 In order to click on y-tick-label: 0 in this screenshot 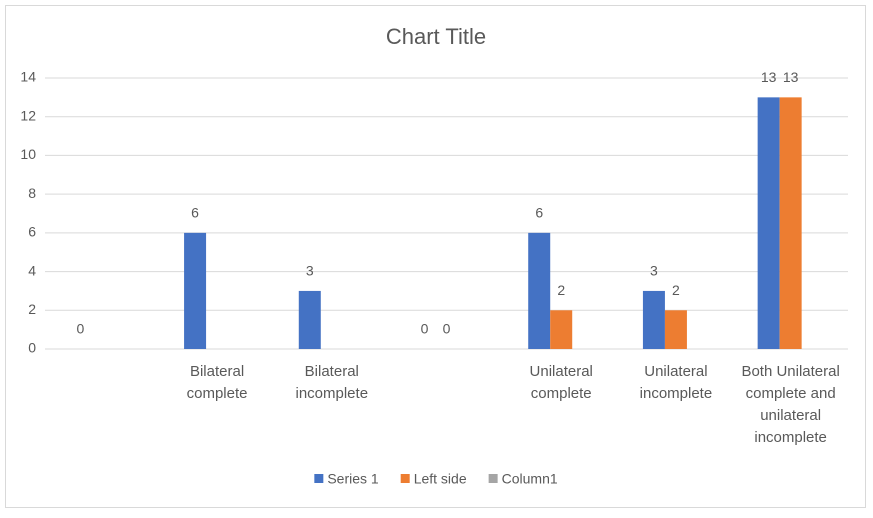, I will do `click(32, 348)`.